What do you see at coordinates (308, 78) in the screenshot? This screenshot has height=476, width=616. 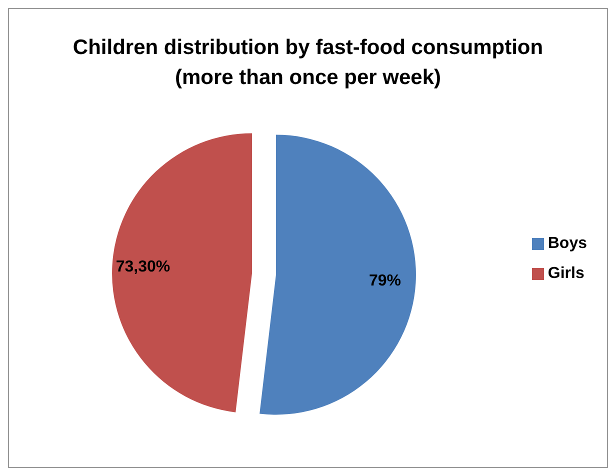 I see `chart-subtitle: (more than once per week)` at bounding box center [308, 78].